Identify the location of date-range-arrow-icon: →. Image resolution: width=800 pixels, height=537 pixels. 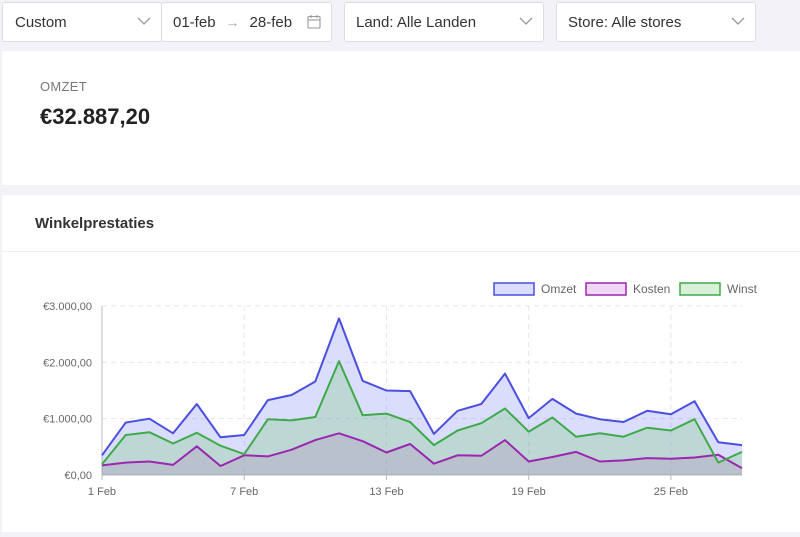
(232, 22).